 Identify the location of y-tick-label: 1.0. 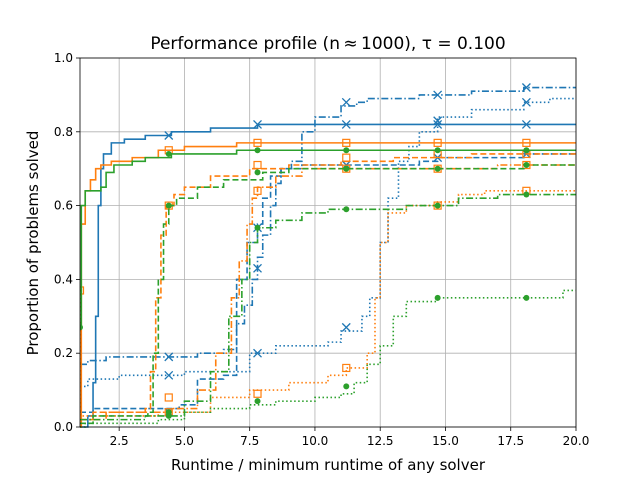
(63, 58).